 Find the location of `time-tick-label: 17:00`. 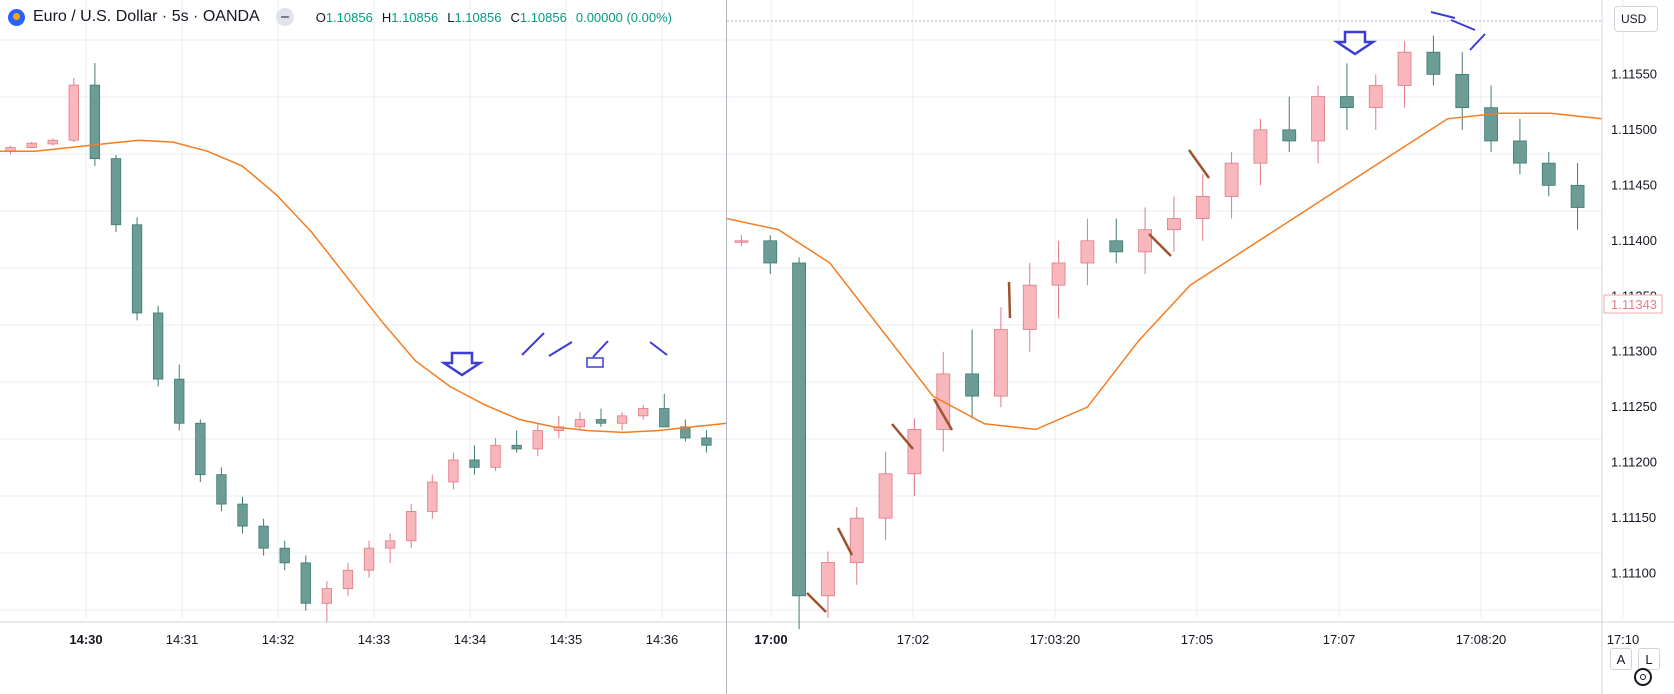

time-tick-label: 17:00 is located at coordinates (770, 639).